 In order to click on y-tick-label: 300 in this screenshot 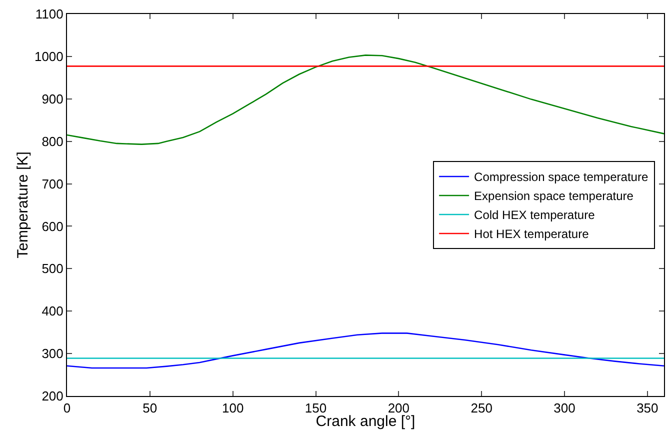, I will do `click(53, 354)`.